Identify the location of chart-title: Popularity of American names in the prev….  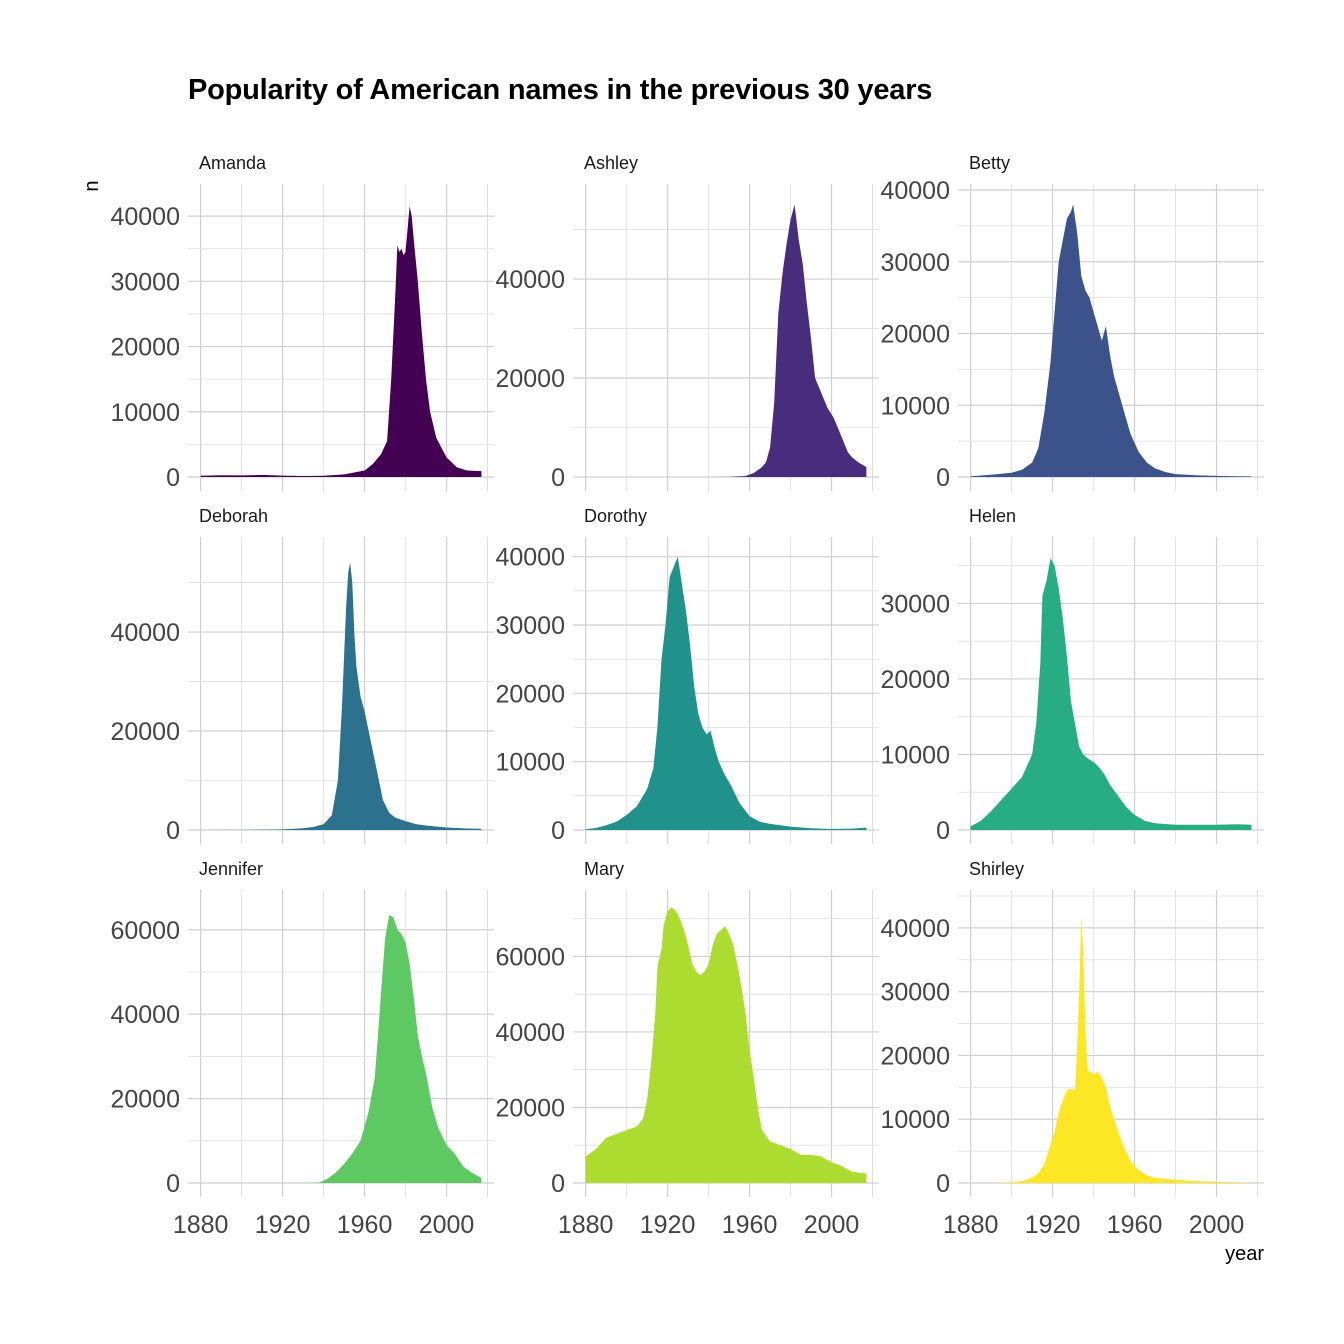
(560, 90).